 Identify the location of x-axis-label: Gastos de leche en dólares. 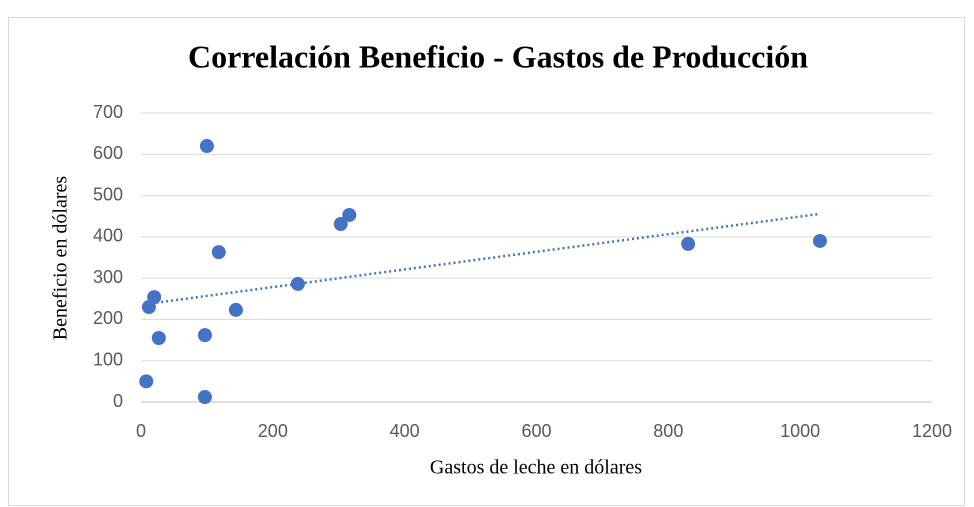
(536, 468).